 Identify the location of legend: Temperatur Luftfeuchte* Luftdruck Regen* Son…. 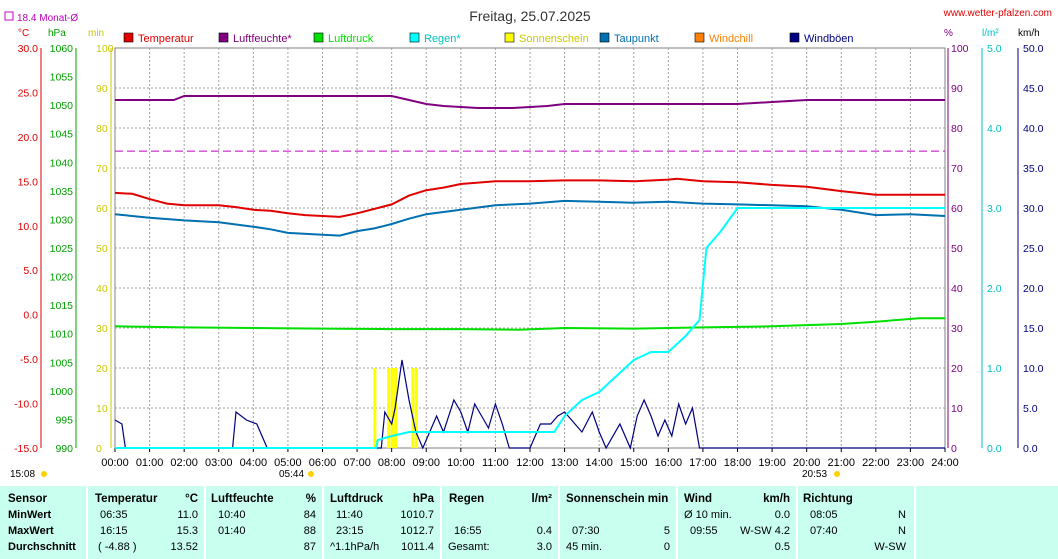
(488, 38).